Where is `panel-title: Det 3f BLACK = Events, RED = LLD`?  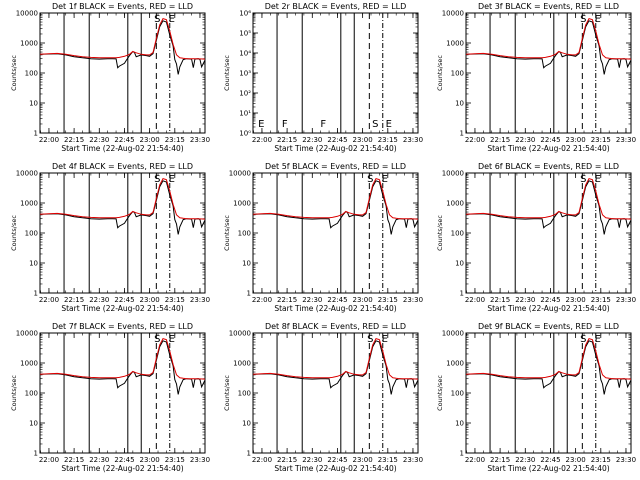
panel-title: Det 3f BLACK = Events, RED = LLD is located at coordinates (548, 6).